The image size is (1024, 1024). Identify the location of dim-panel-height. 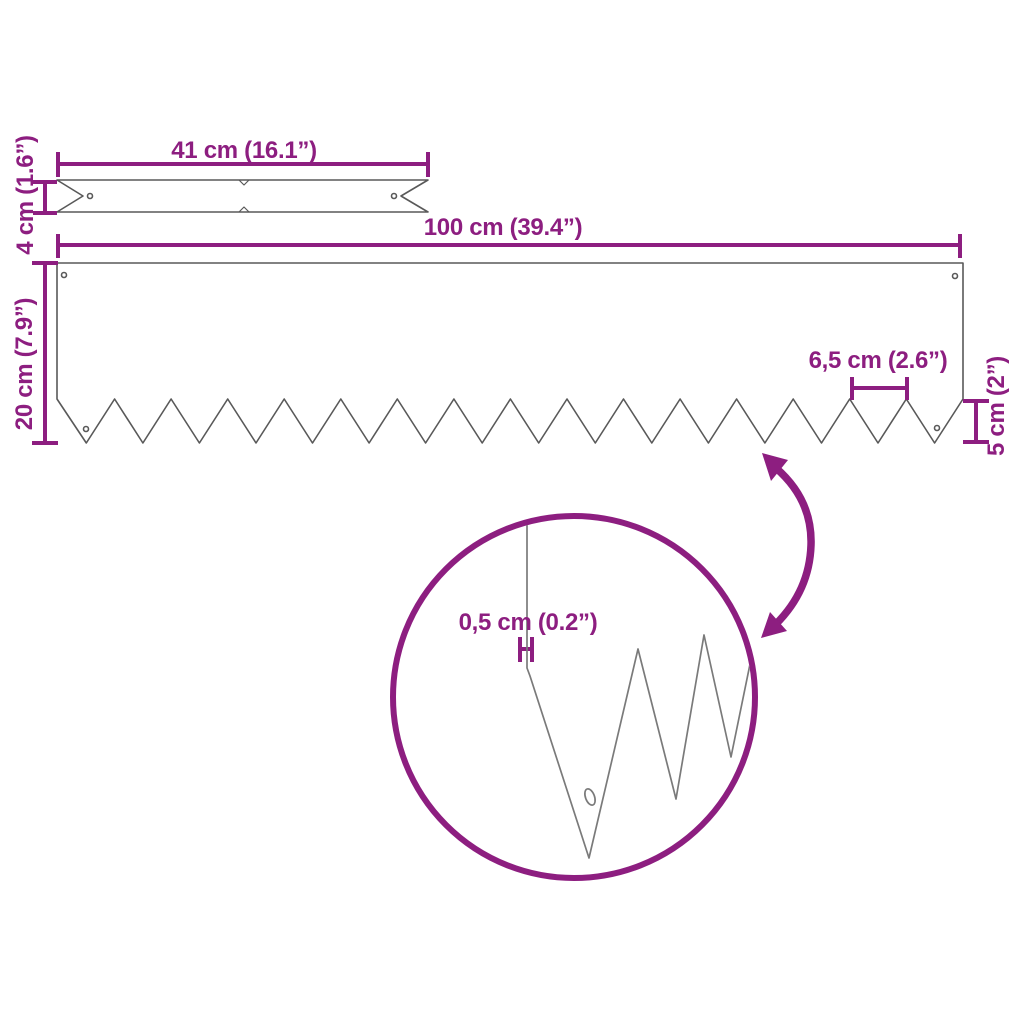
(45, 353).